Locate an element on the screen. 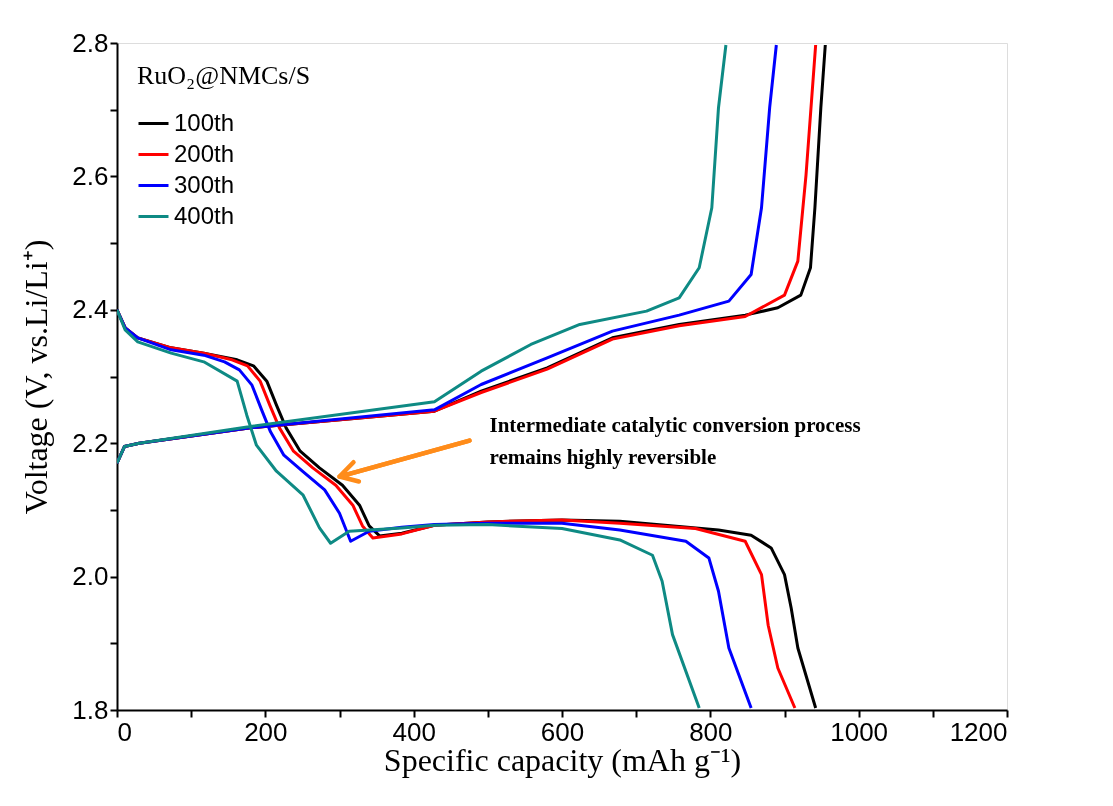 Image resolution: width=1113 pixels, height=806 pixels. legend-label: 100th is located at coordinates (204, 122).